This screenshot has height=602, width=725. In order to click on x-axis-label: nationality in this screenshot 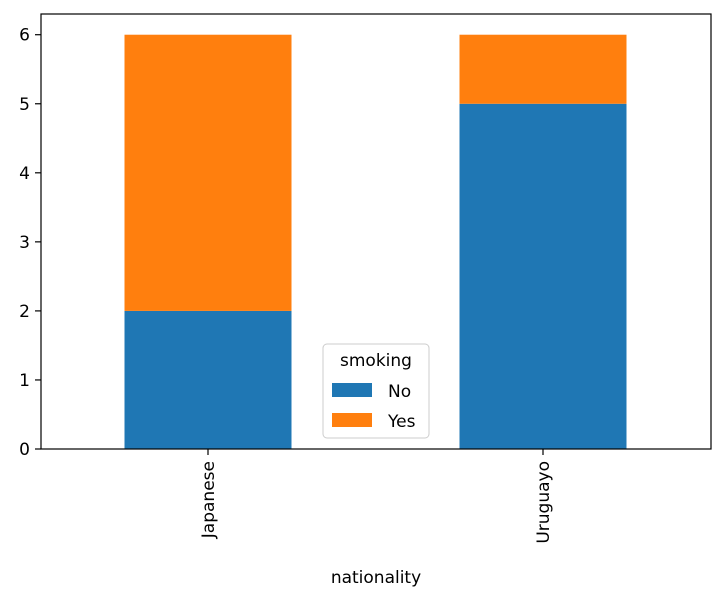, I will do `click(376, 578)`.